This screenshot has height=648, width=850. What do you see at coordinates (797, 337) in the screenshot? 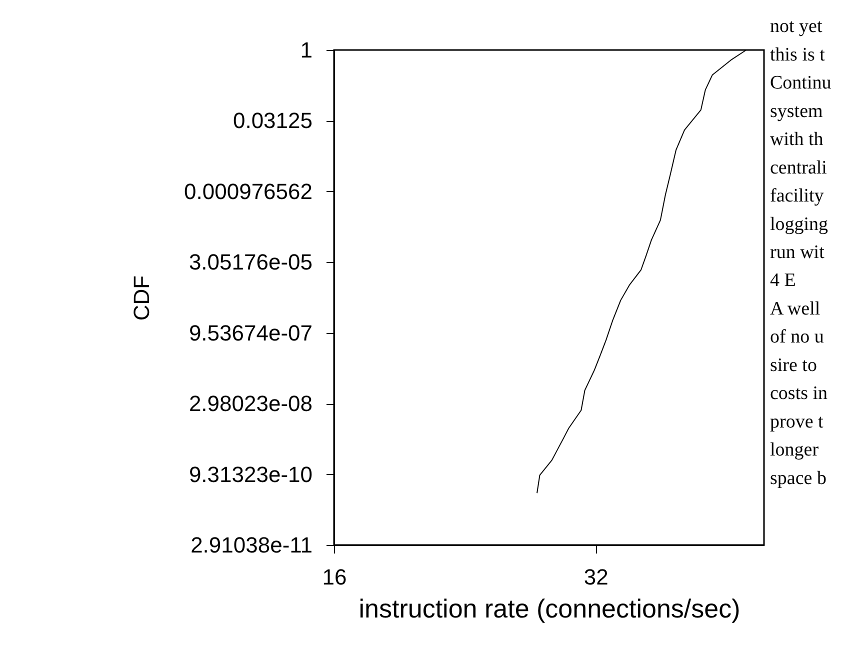
I see `text: of no u` at bounding box center [797, 337].